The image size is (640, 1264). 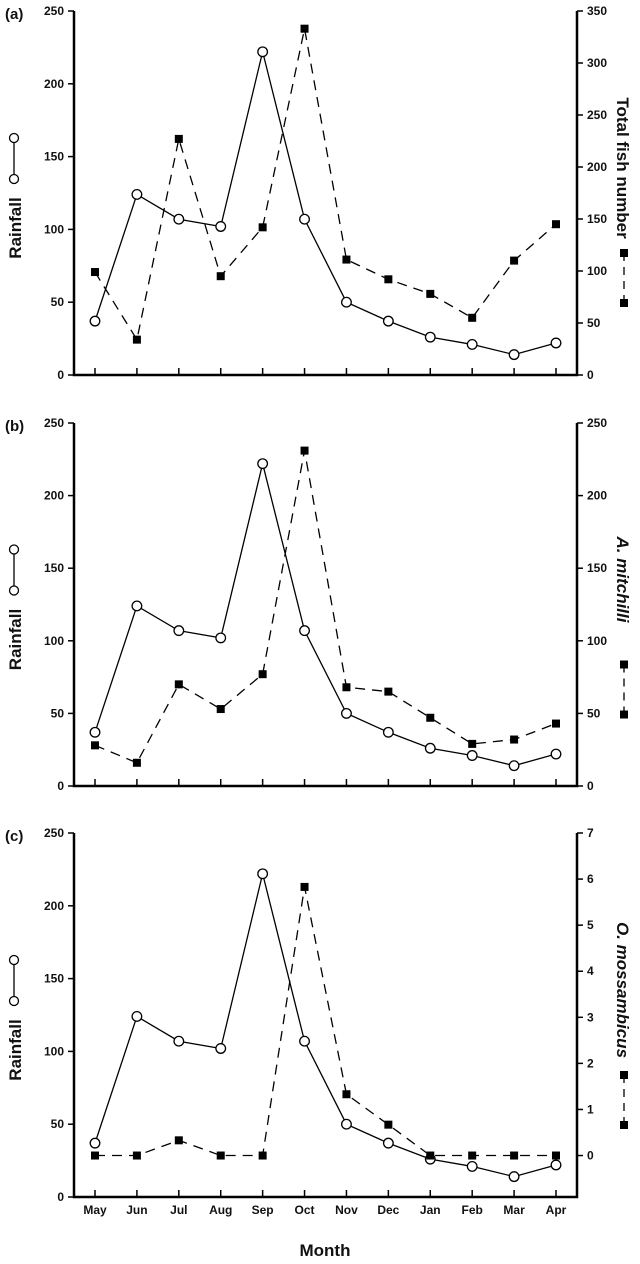 What do you see at coordinates (14, 14) in the screenshot?
I see `panel-label: (a)` at bounding box center [14, 14].